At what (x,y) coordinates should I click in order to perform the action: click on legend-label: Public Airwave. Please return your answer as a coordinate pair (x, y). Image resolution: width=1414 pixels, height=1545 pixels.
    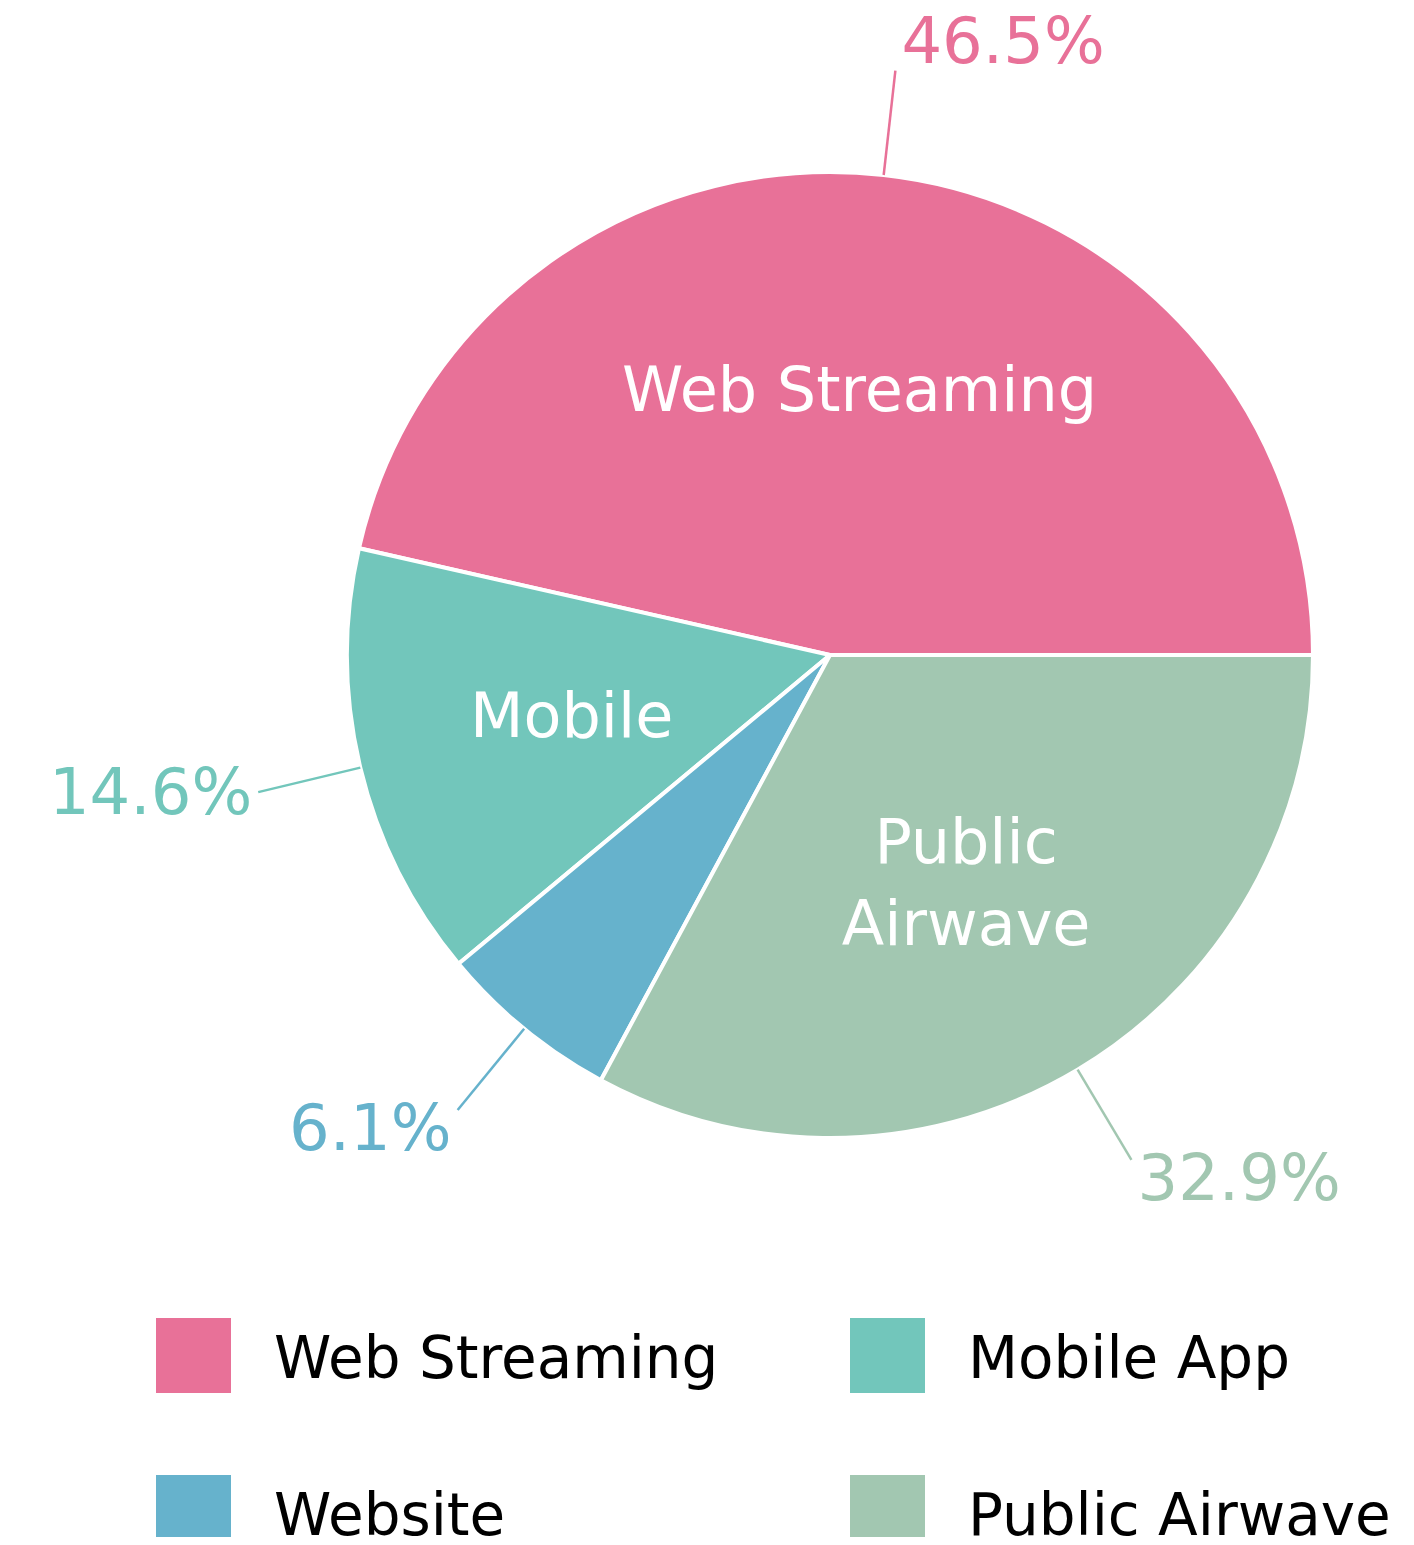
    Looking at the image, I should click on (1179, 1513).